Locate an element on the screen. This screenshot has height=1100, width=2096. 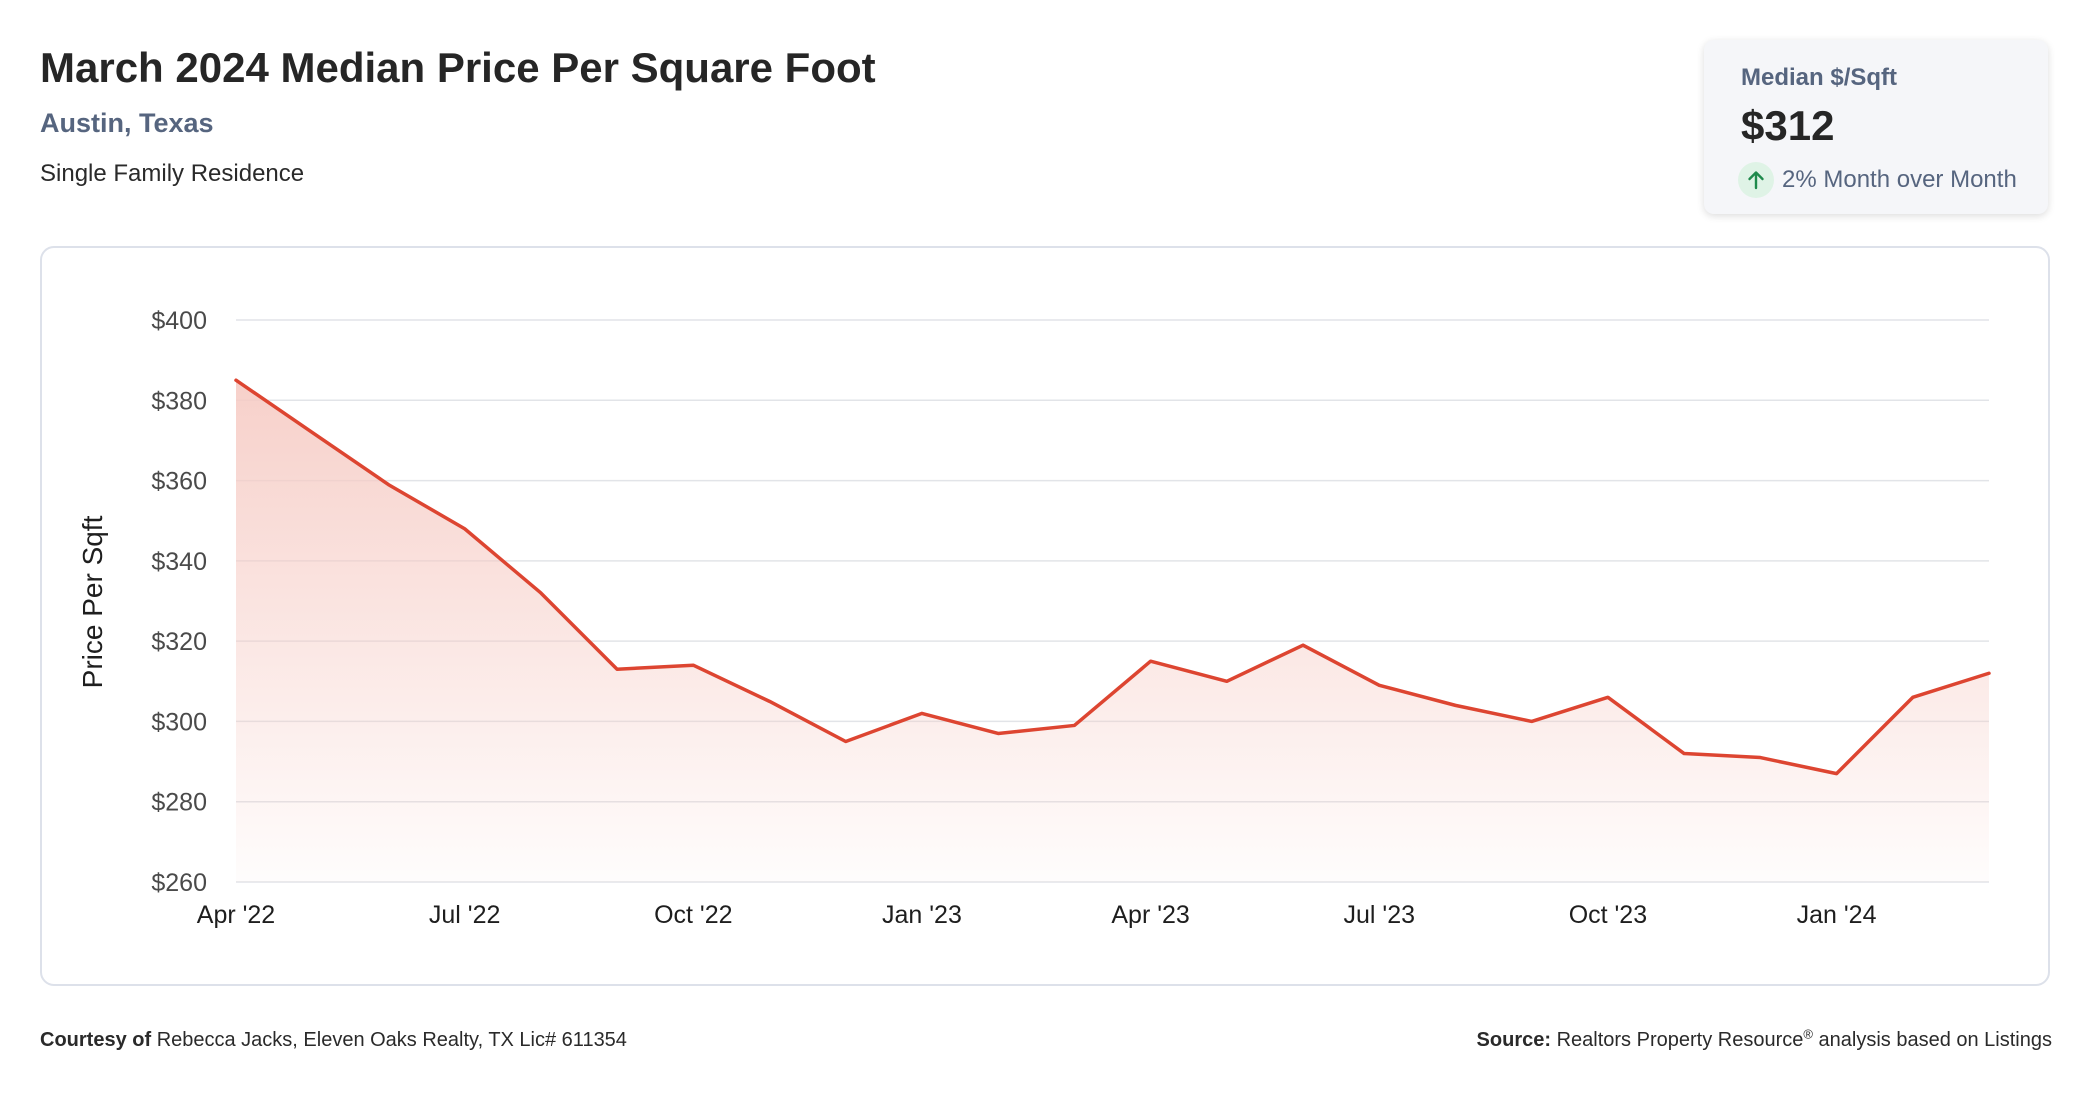
y-tick-label: $340 is located at coordinates (179, 562).